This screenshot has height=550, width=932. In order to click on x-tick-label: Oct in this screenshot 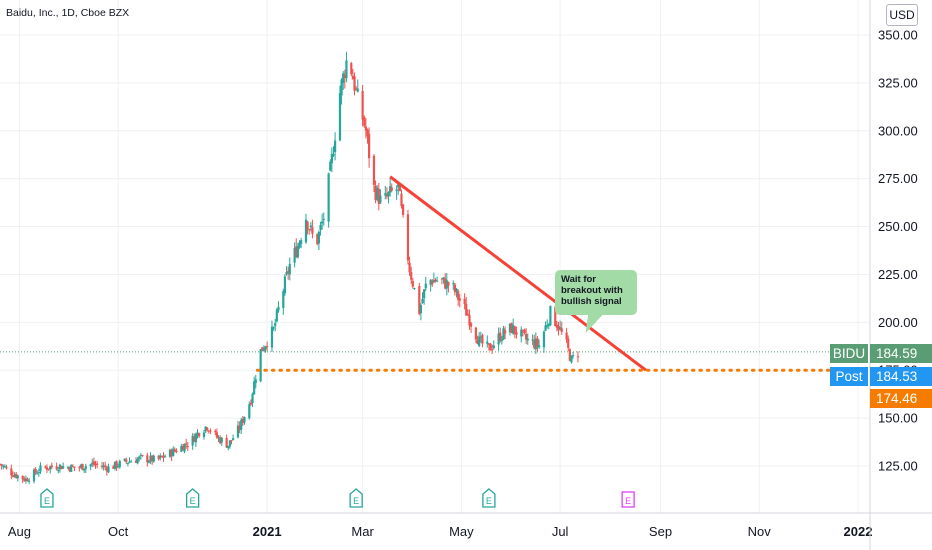, I will do `click(118, 531)`.